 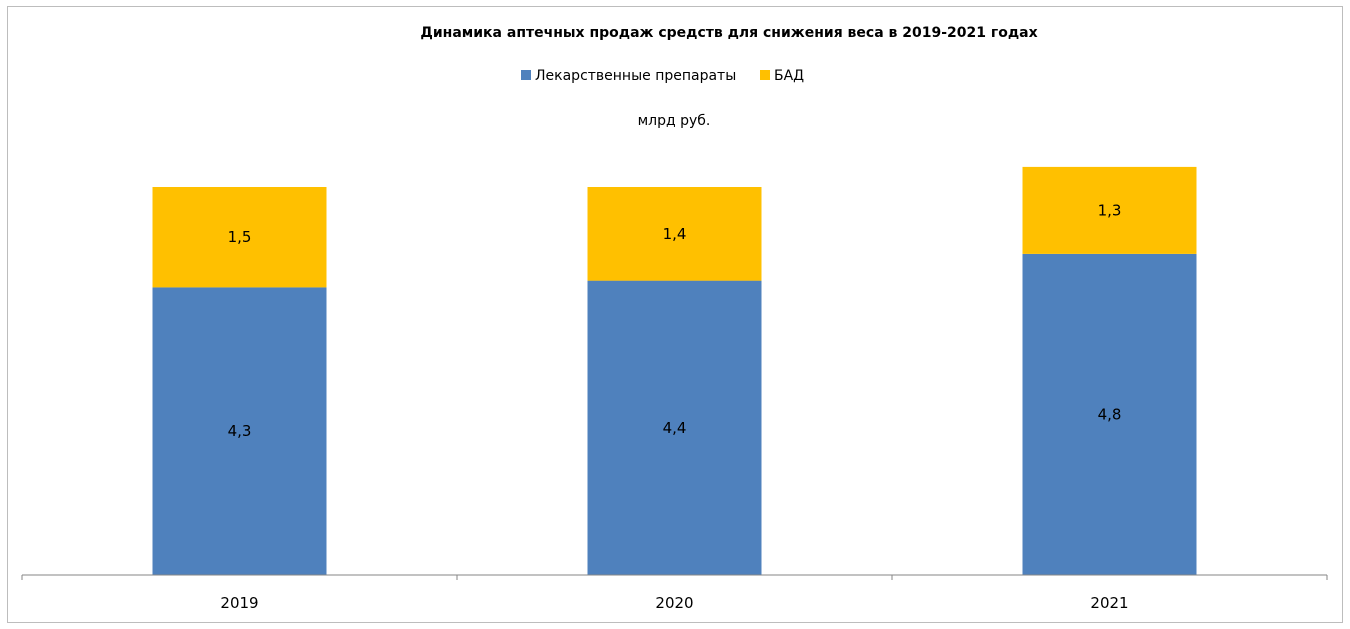 I want to click on bar-supplements-2021, so click(x=1109, y=210).